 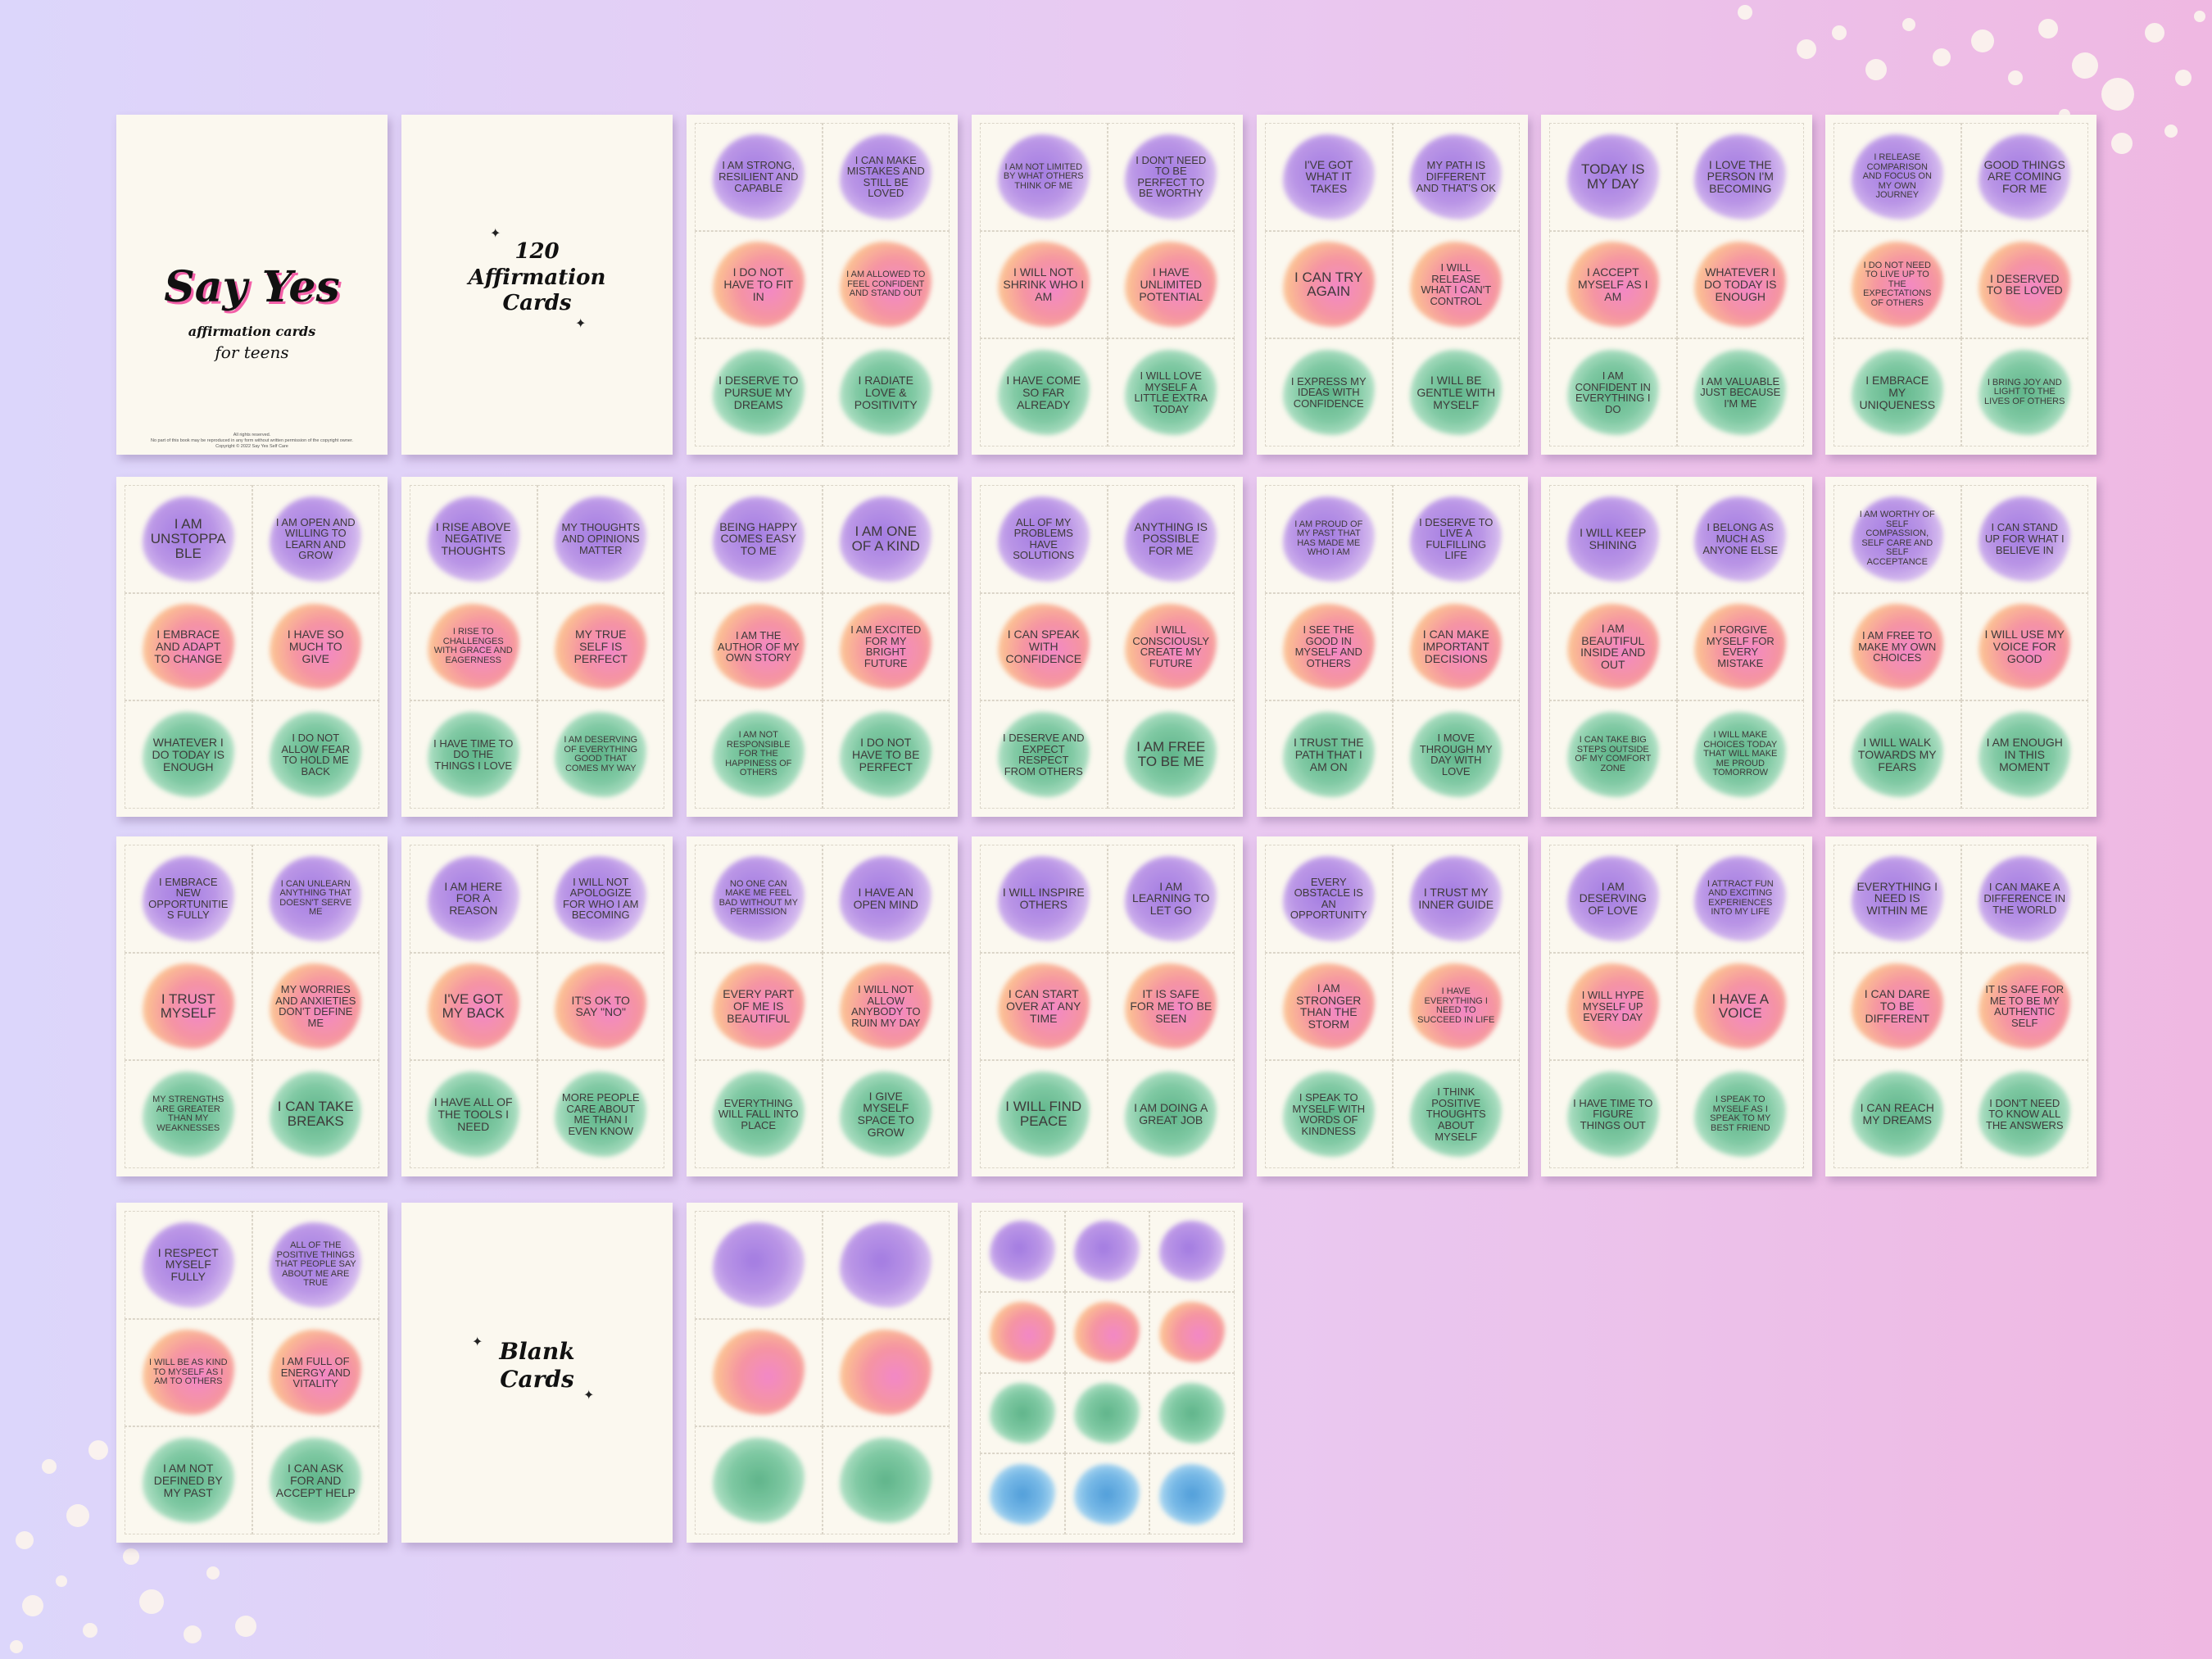 What do you see at coordinates (1455, 646) in the screenshot?
I see `affirmation-text: I CAN MAKE IMPORTANT DECISIONS` at bounding box center [1455, 646].